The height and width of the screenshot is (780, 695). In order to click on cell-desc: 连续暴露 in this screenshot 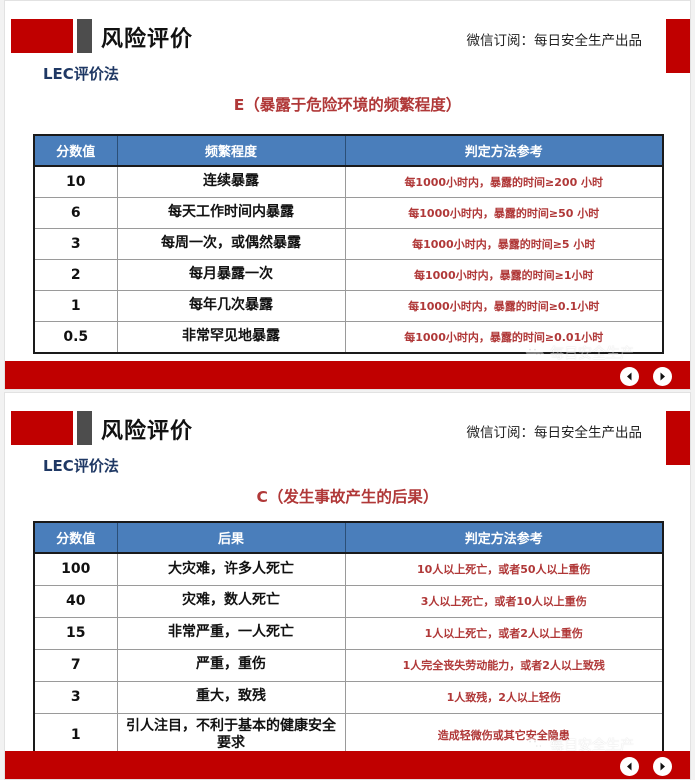, I will do `click(231, 182)`.